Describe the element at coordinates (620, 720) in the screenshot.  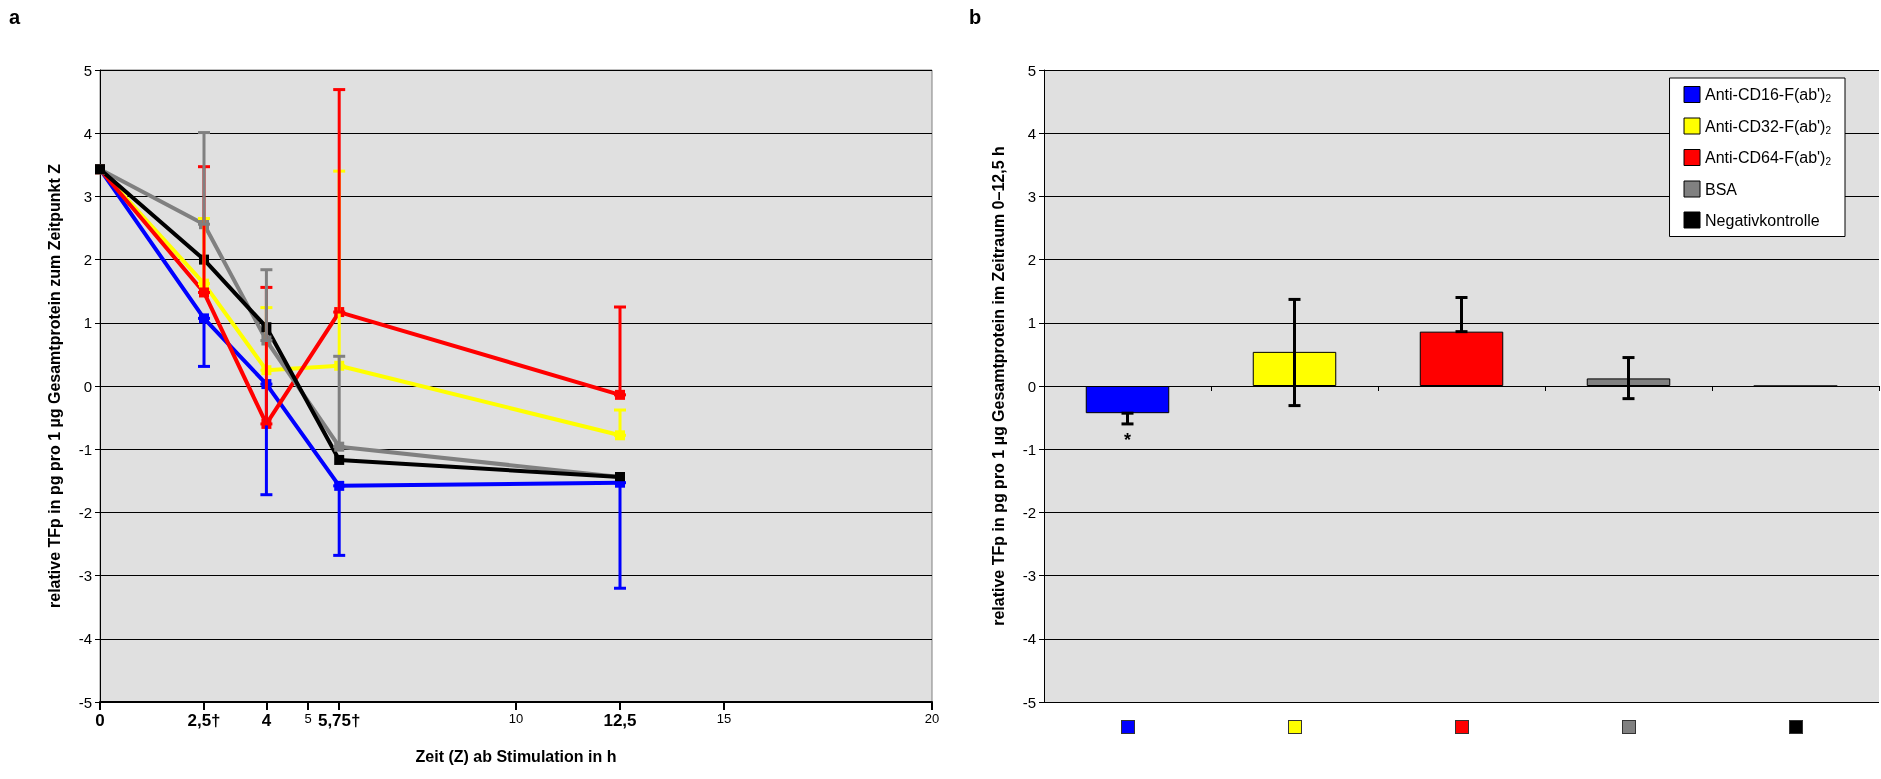
I see `x-tick-label: 12,5` at that location.